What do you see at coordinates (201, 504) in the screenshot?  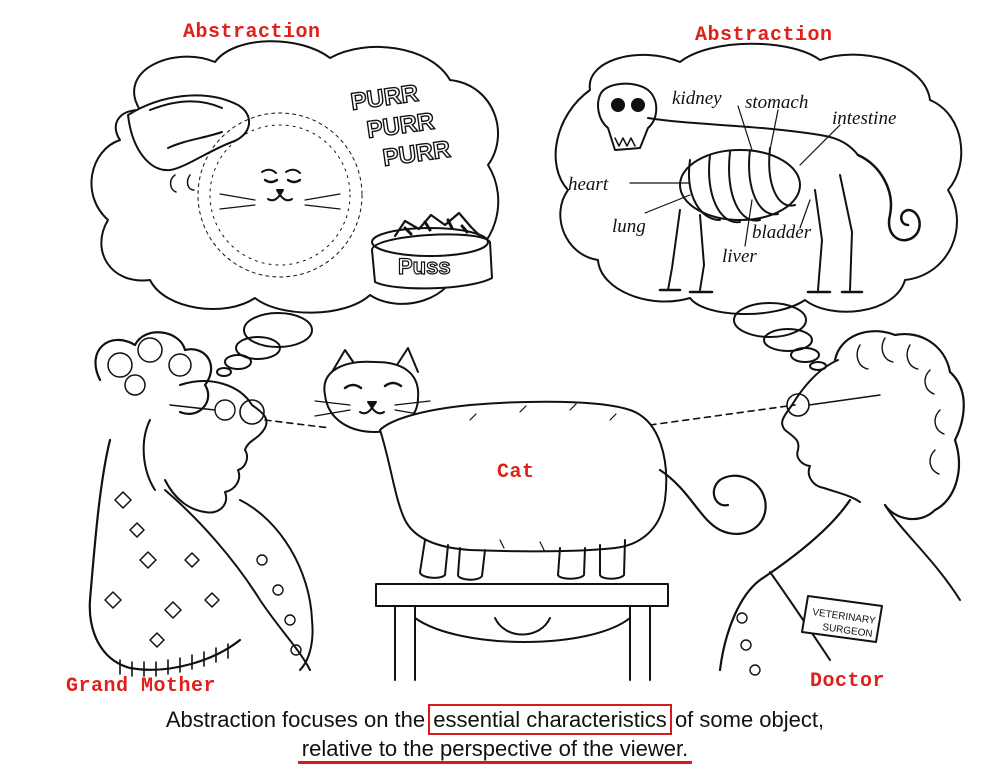 I see `grandmother-figure` at bounding box center [201, 504].